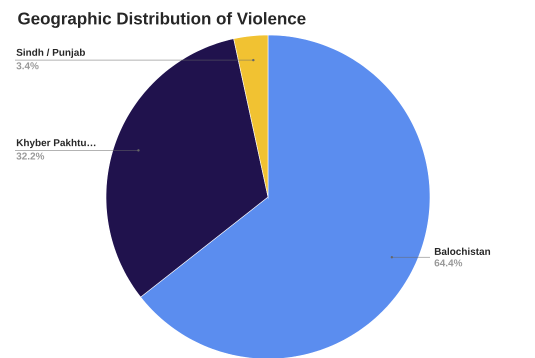 The width and height of the screenshot is (535, 358). I want to click on data-label: 64.4%, so click(448, 262).